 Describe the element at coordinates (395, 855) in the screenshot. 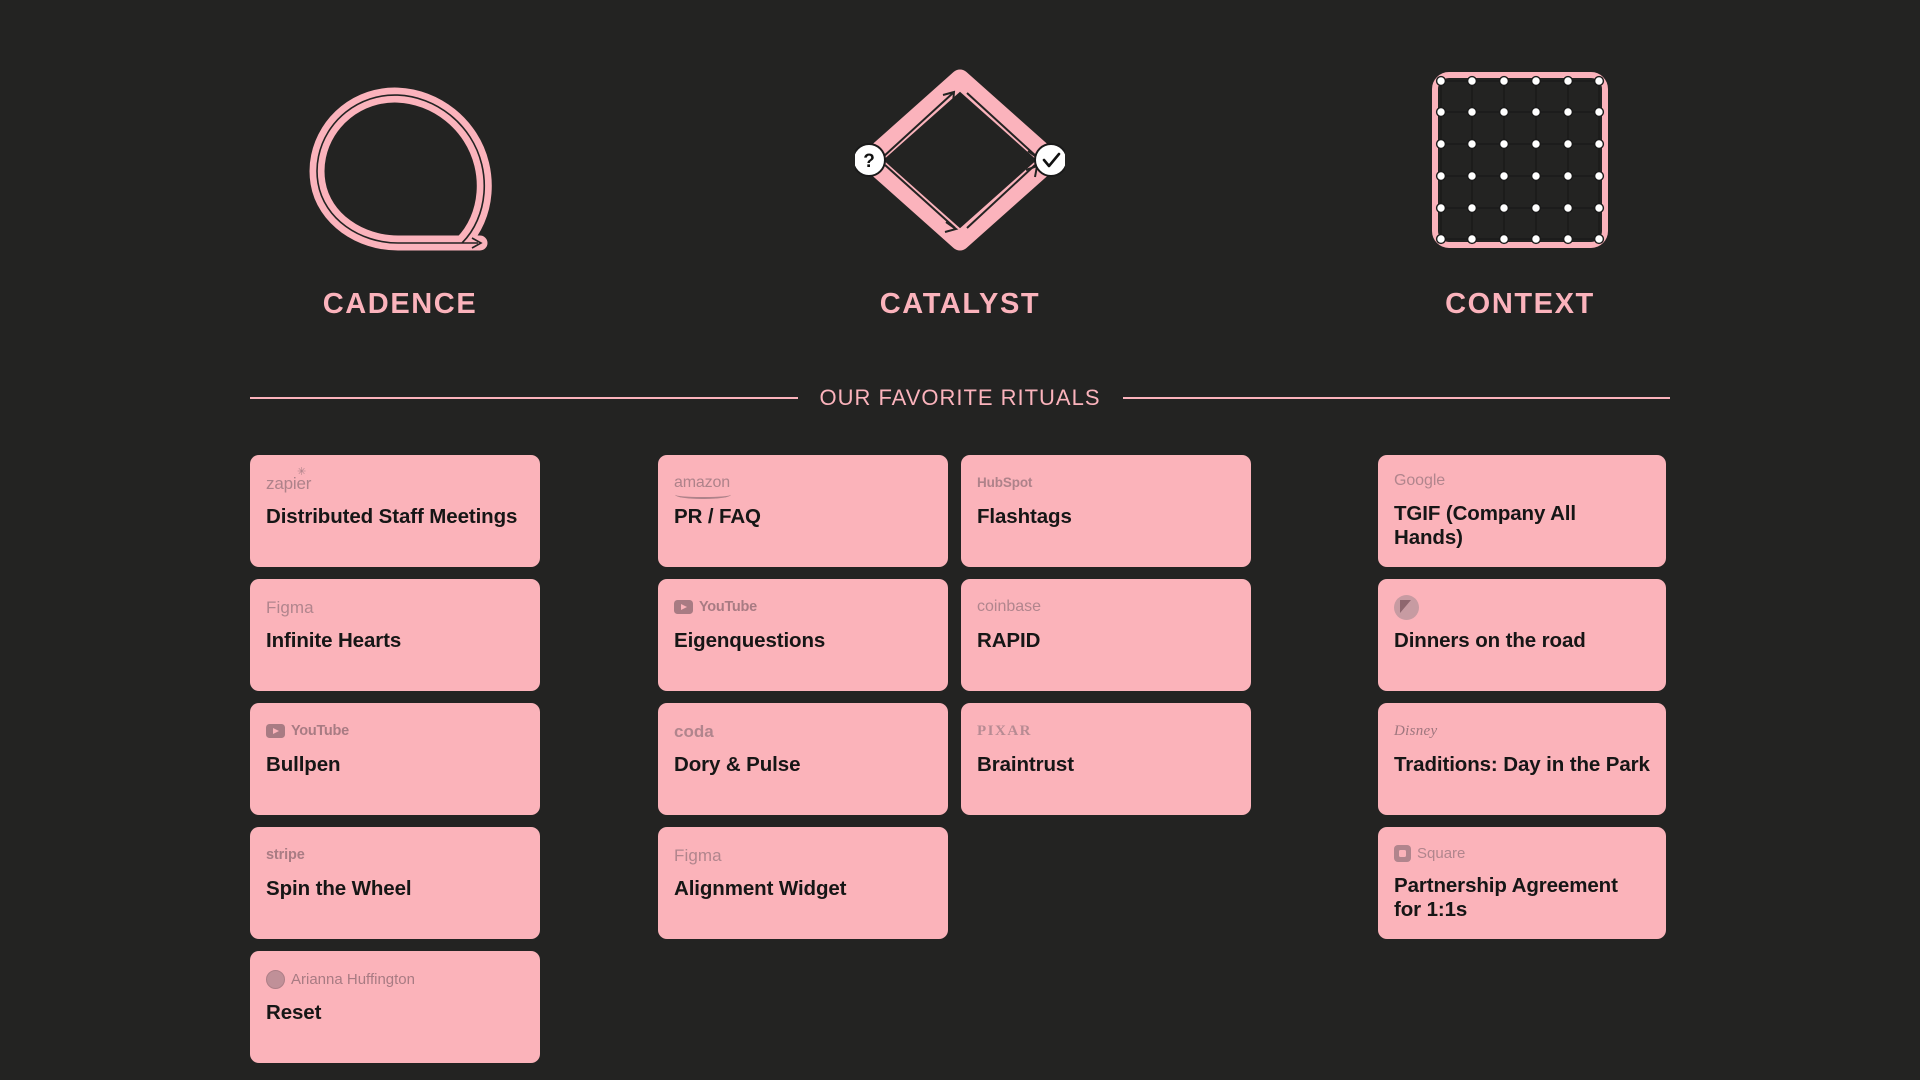

I see `card-brand: stripe` at that location.